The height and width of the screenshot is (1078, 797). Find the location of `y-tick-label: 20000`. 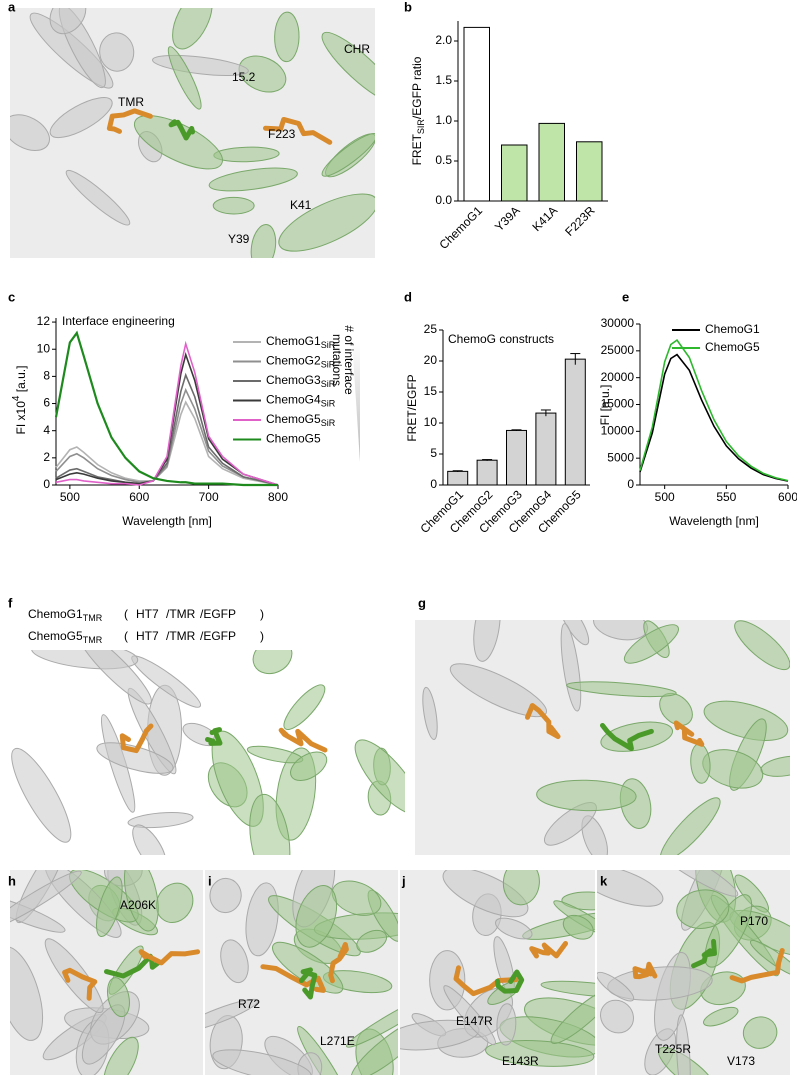

y-tick-label: 20000 is located at coordinates (618, 377).